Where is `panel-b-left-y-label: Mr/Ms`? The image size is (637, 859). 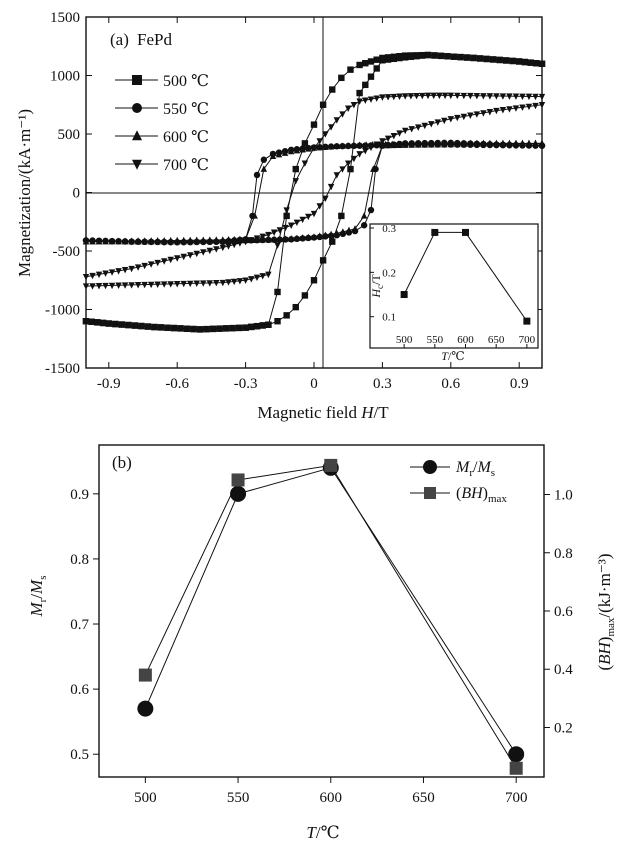
panel-b-left-y-label: Mr/Ms is located at coordinates (38, 596).